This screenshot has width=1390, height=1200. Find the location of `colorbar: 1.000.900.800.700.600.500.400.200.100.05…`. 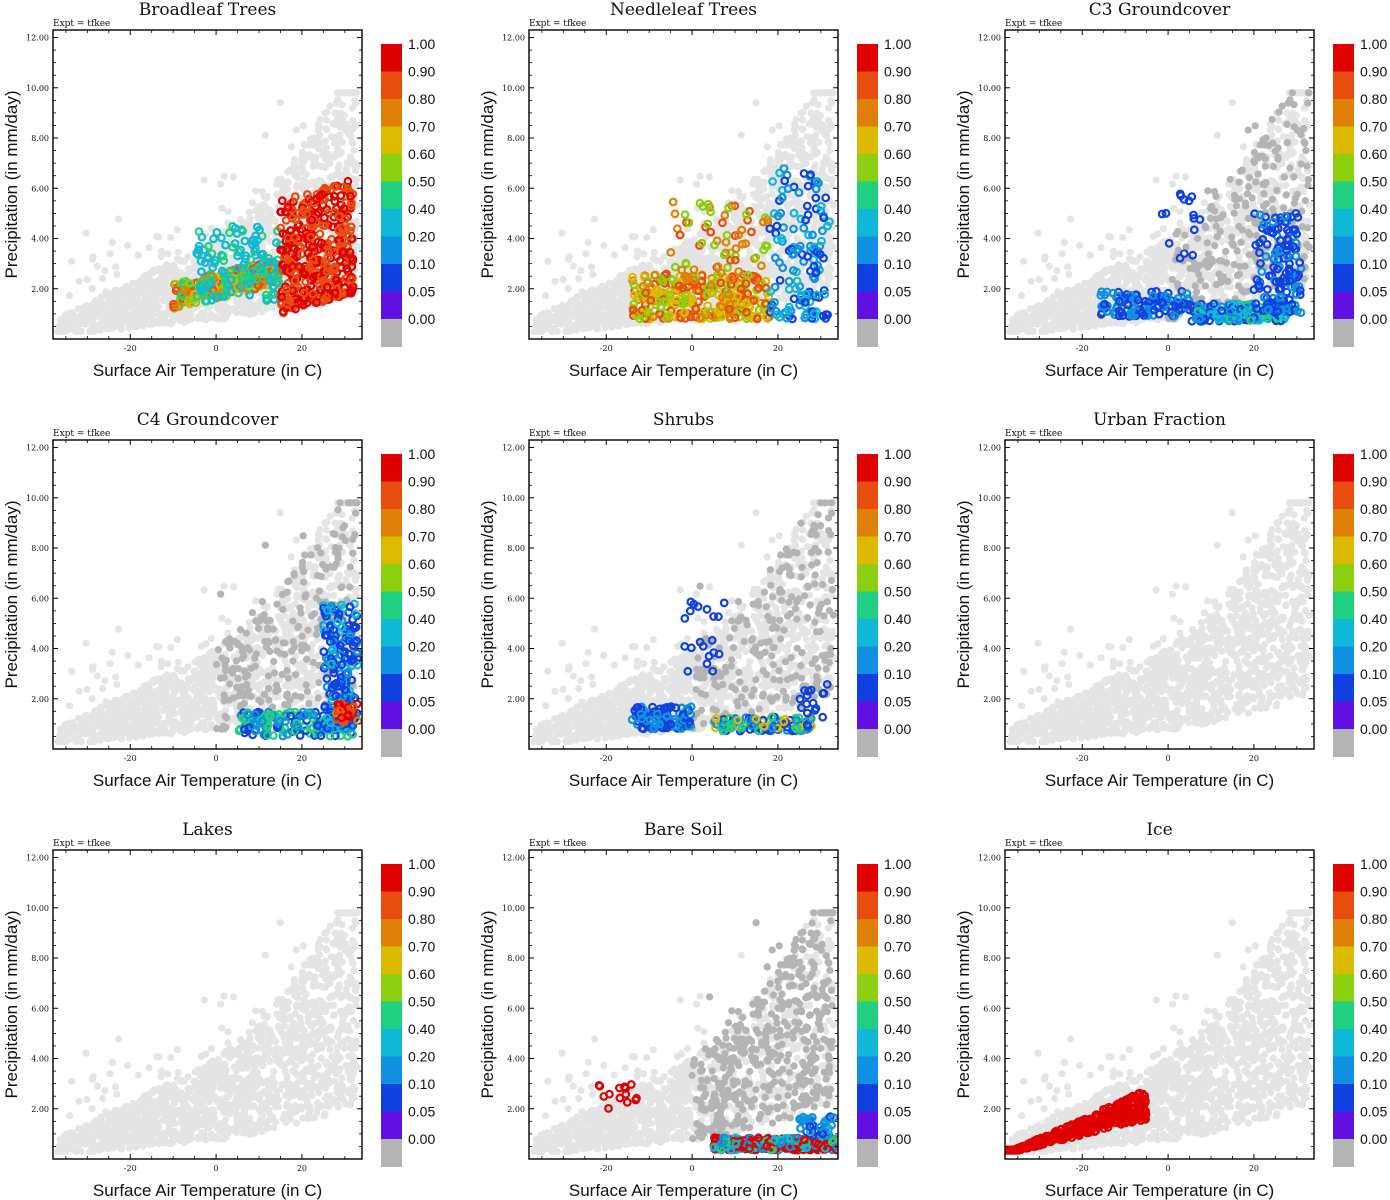

colorbar: 1.000.900.800.700.600.500.400.200.100.05… is located at coordinates (884, 191).